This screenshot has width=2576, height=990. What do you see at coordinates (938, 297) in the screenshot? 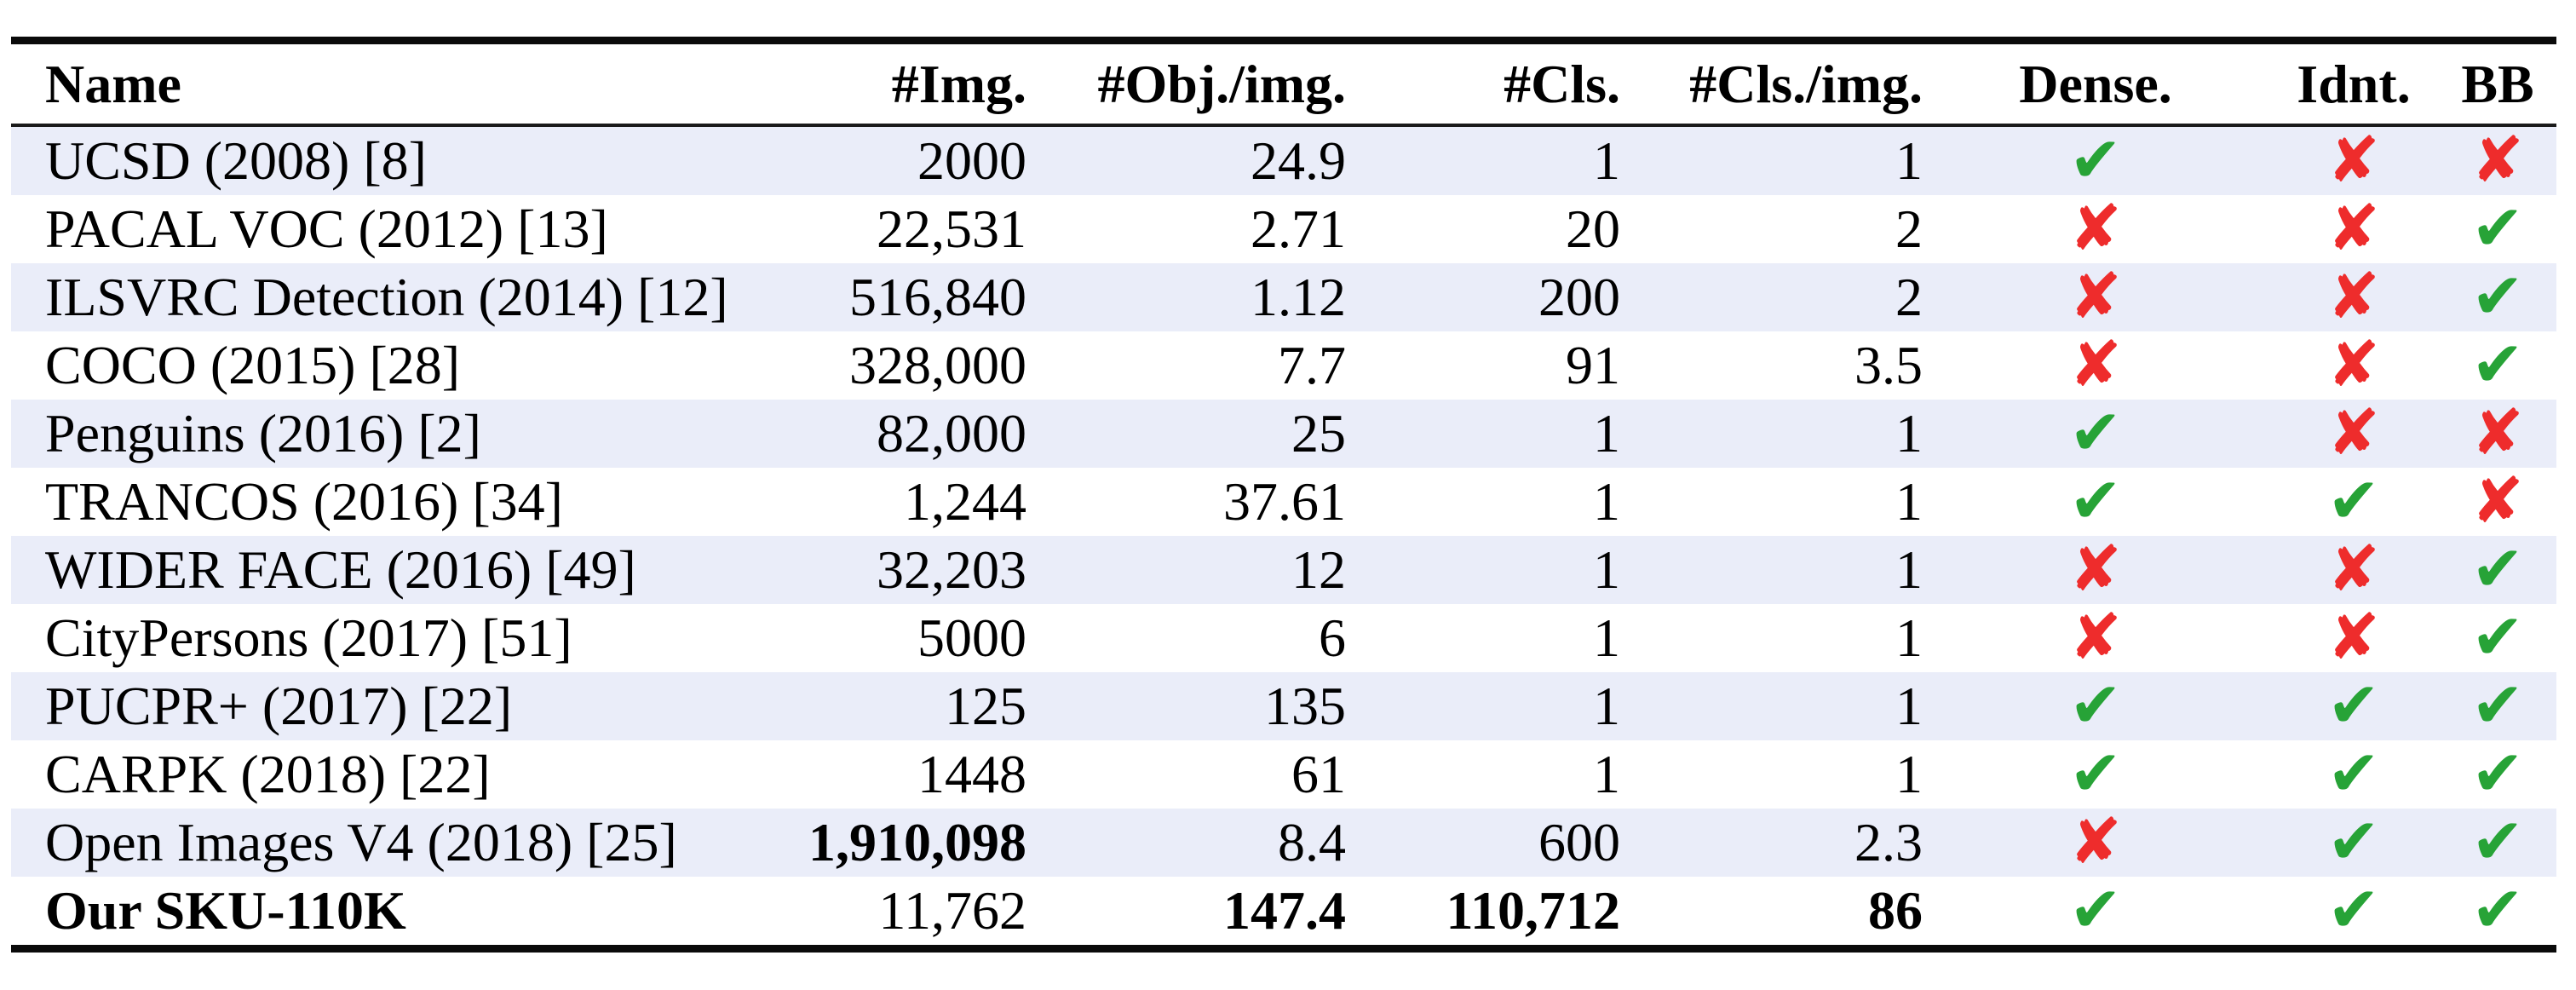
I see `cell-img: 516,840` at bounding box center [938, 297].